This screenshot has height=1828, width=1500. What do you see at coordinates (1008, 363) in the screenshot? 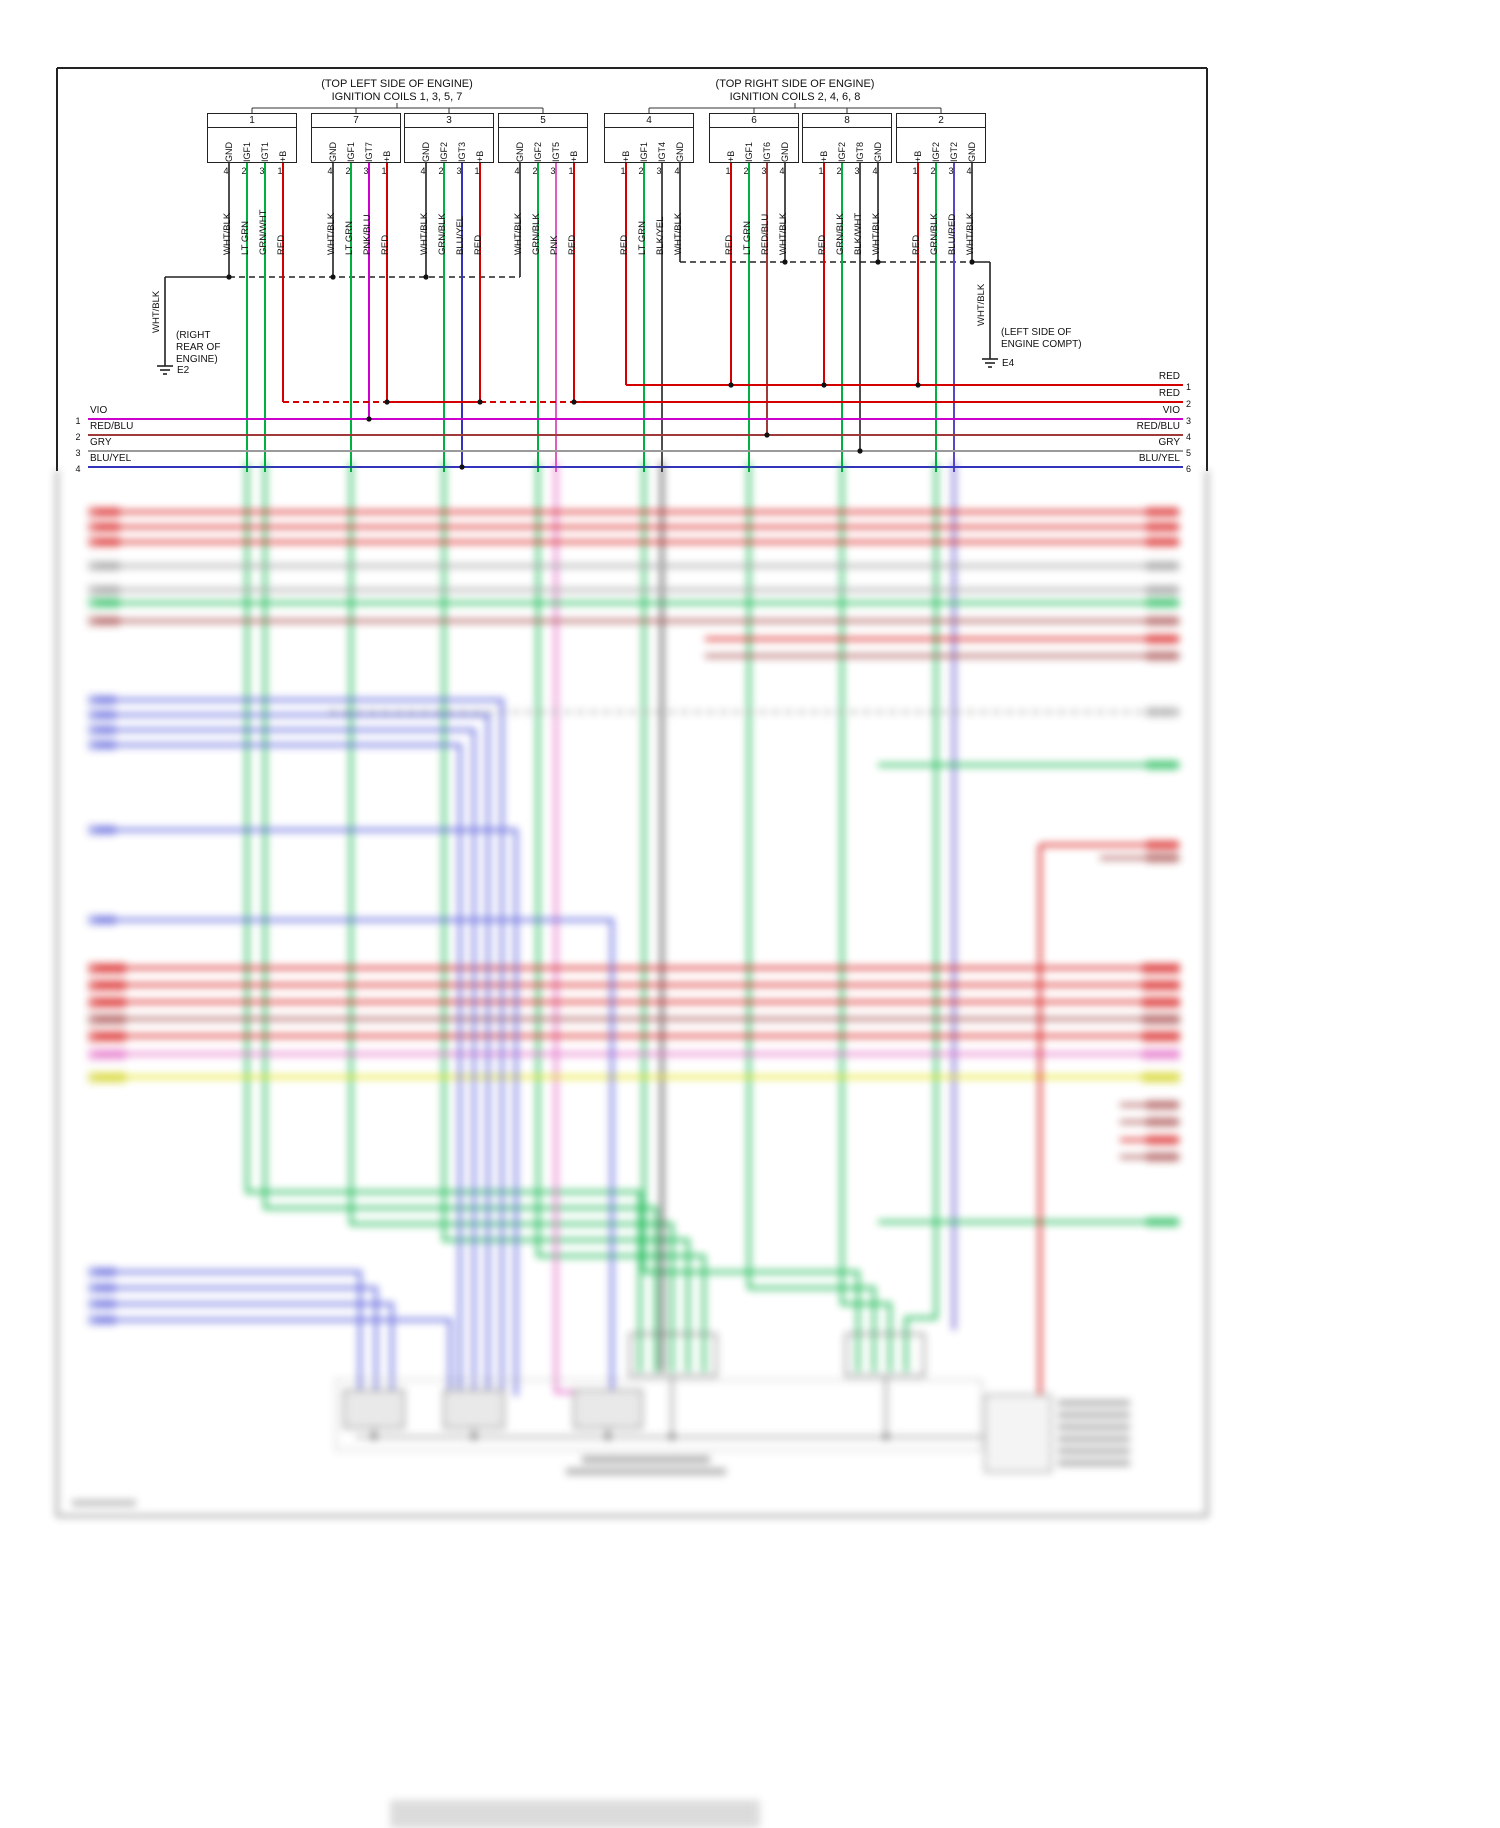
I see `ground-id-e4: E4` at bounding box center [1008, 363].